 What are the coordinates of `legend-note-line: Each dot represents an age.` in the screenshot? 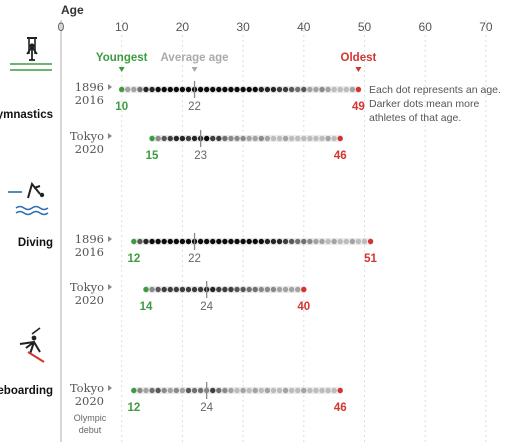 It's located at (435, 90).